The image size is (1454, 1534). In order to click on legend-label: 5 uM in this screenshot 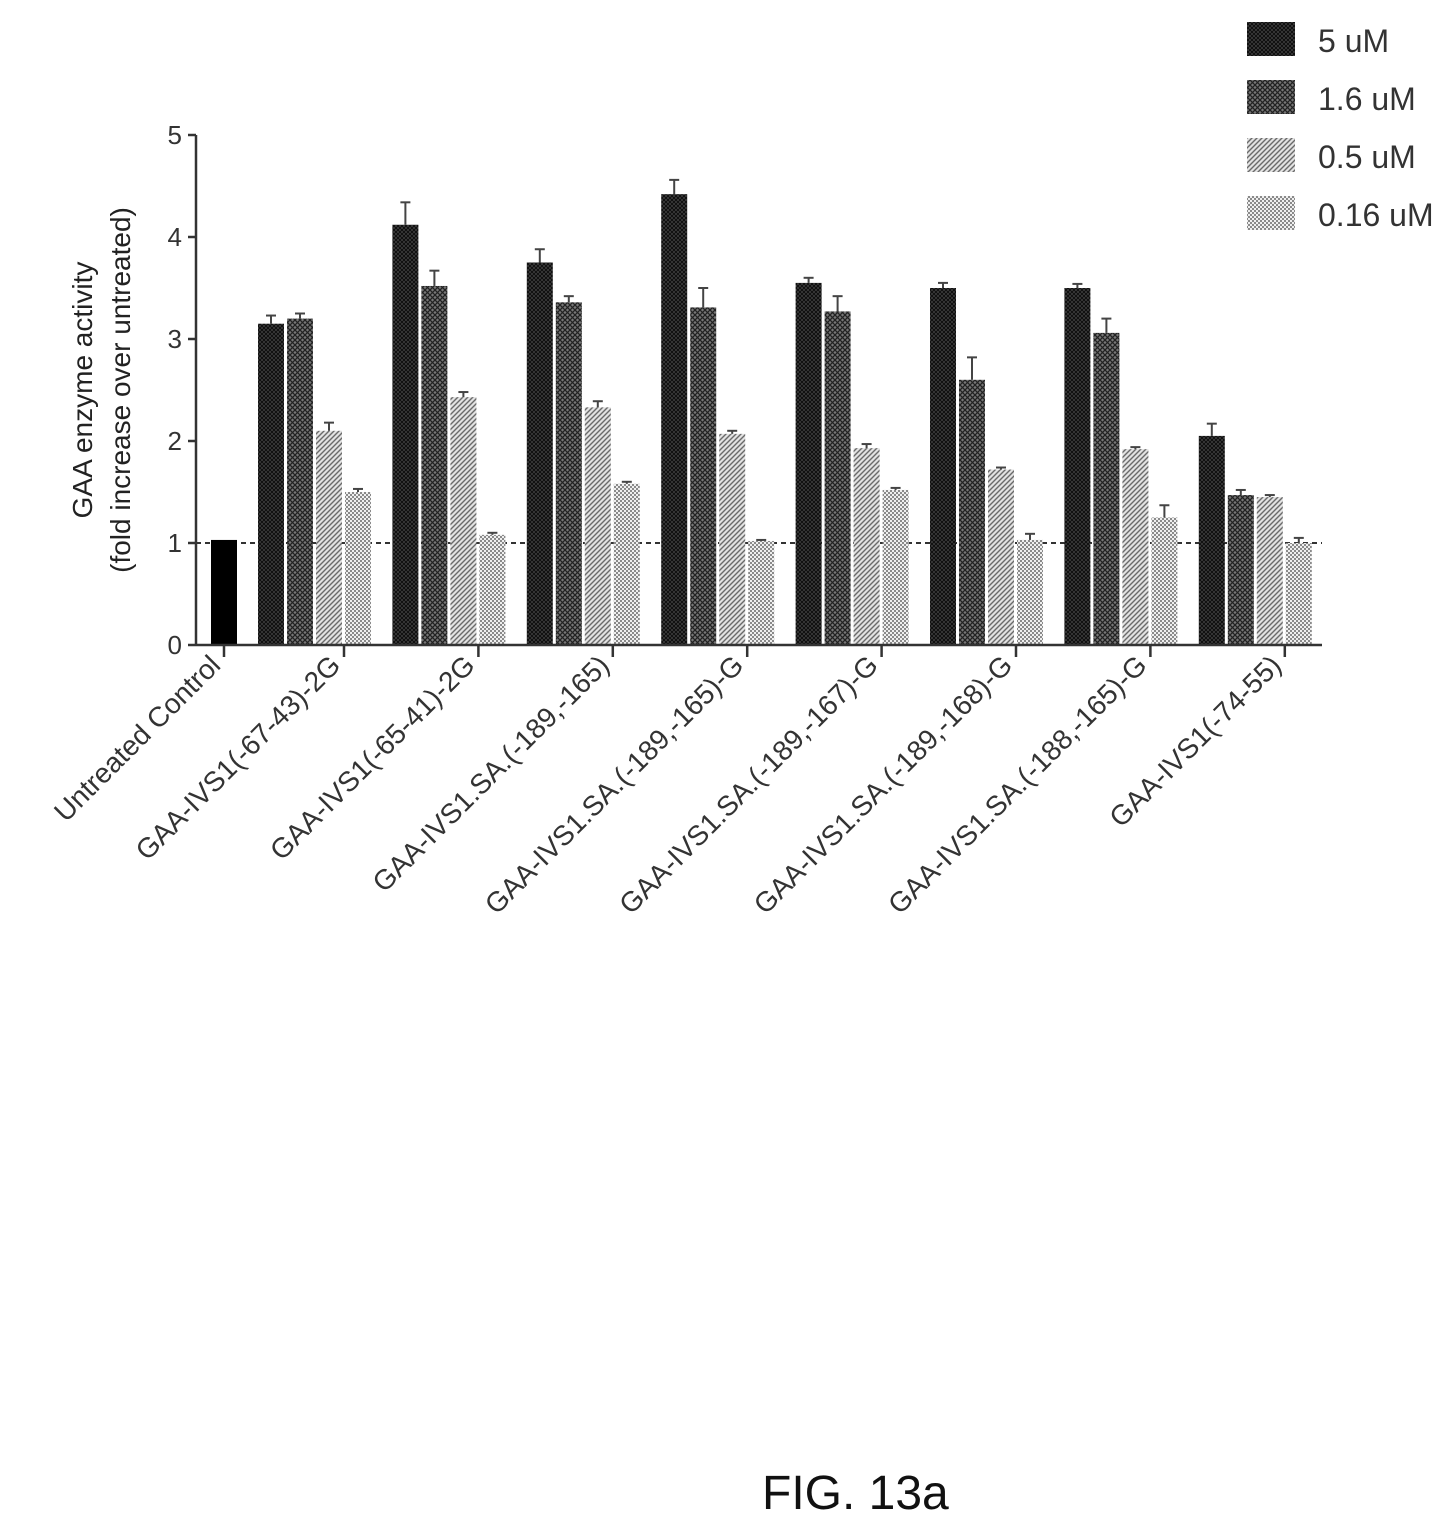, I will do `click(1353, 41)`.